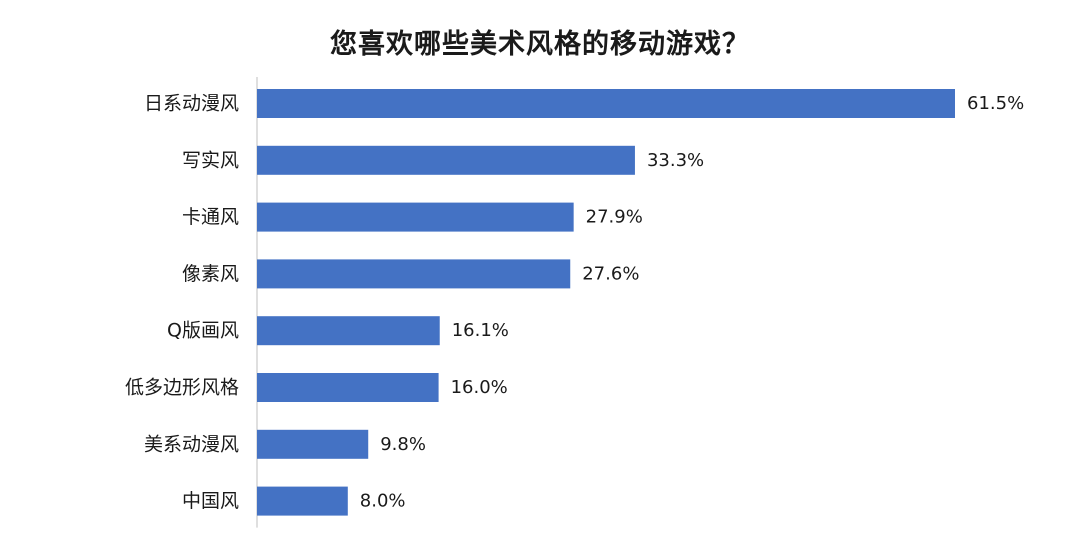 Image resolution: width=1080 pixels, height=540 pixels. What do you see at coordinates (383, 501) in the screenshot?
I see `value-label: 8.0%` at bounding box center [383, 501].